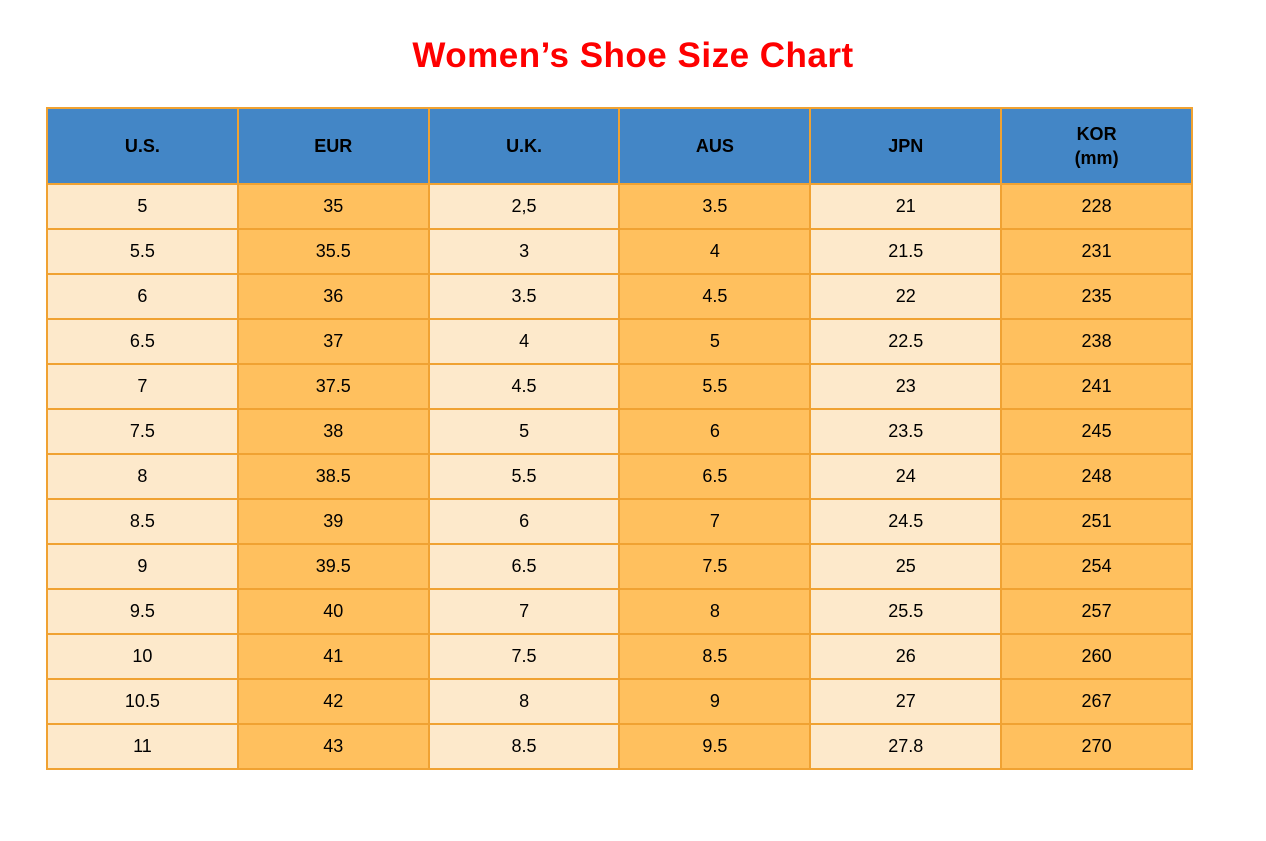  I want to click on cell-eur: 35.5, so click(333, 251).